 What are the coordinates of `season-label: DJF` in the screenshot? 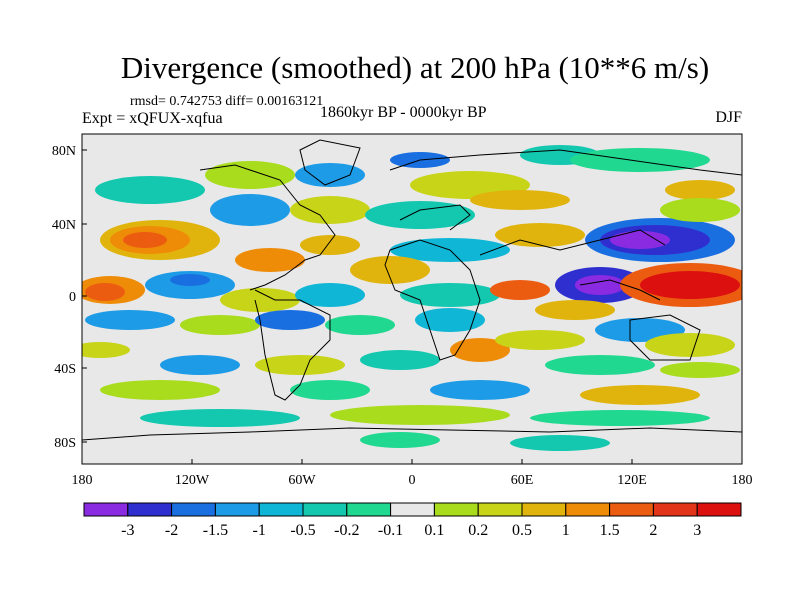 It's located at (728, 117).